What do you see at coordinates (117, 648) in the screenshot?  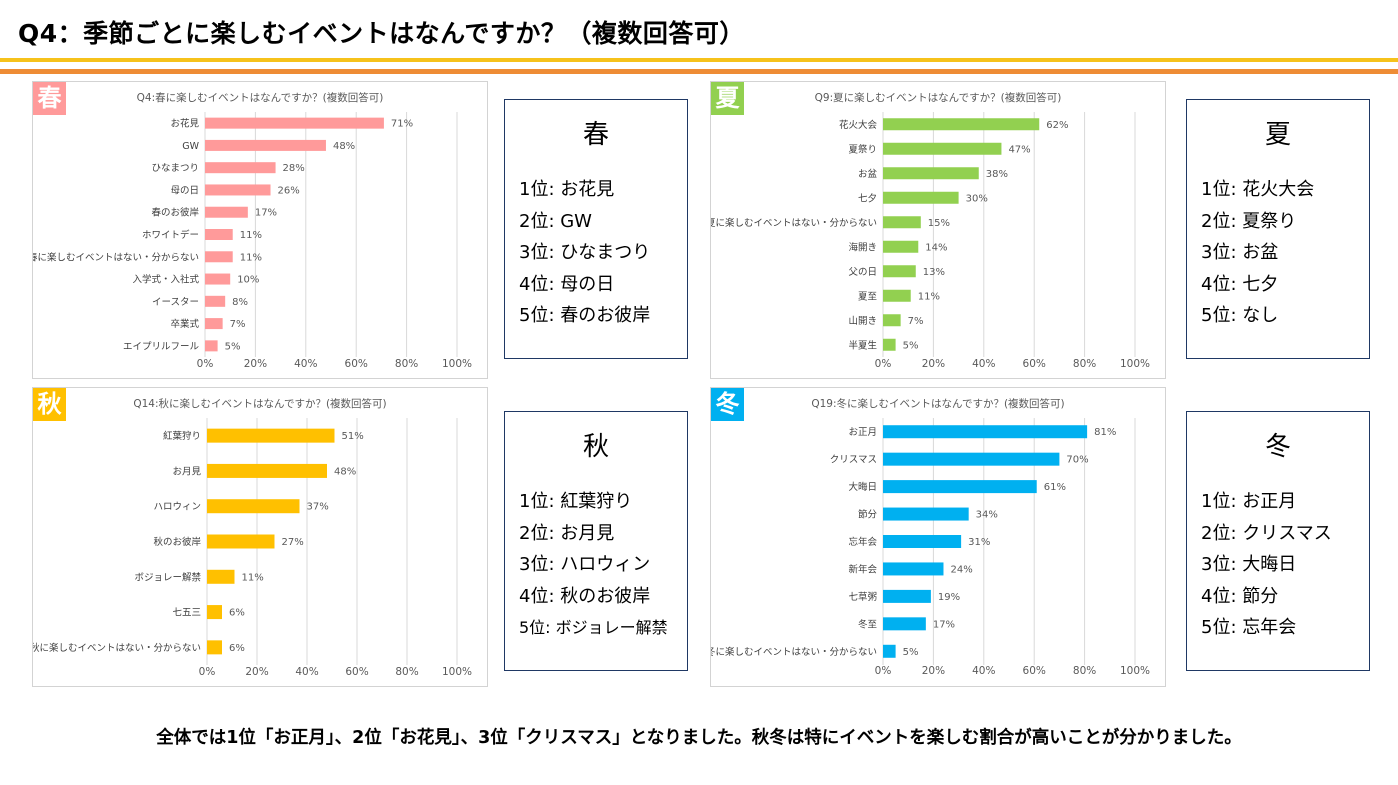 I see `category-label: 秋に楽しむイベントはない・分からない` at bounding box center [117, 648].